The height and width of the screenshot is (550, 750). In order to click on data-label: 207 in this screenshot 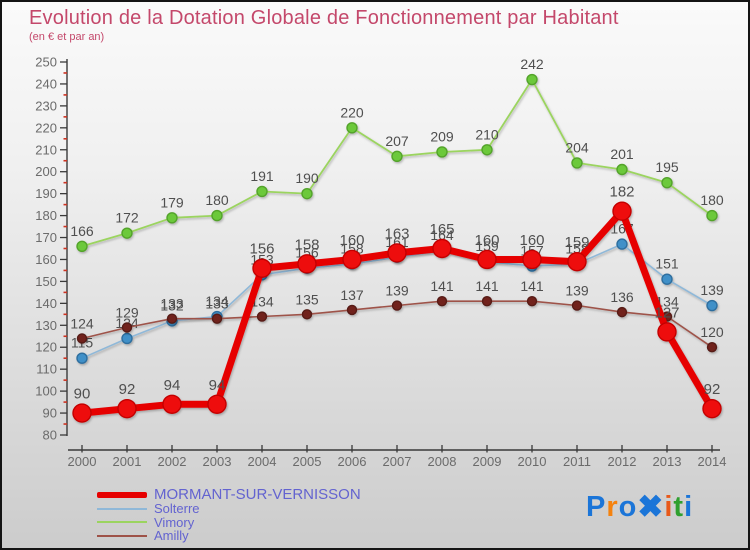, I will do `click(397, 141)`.